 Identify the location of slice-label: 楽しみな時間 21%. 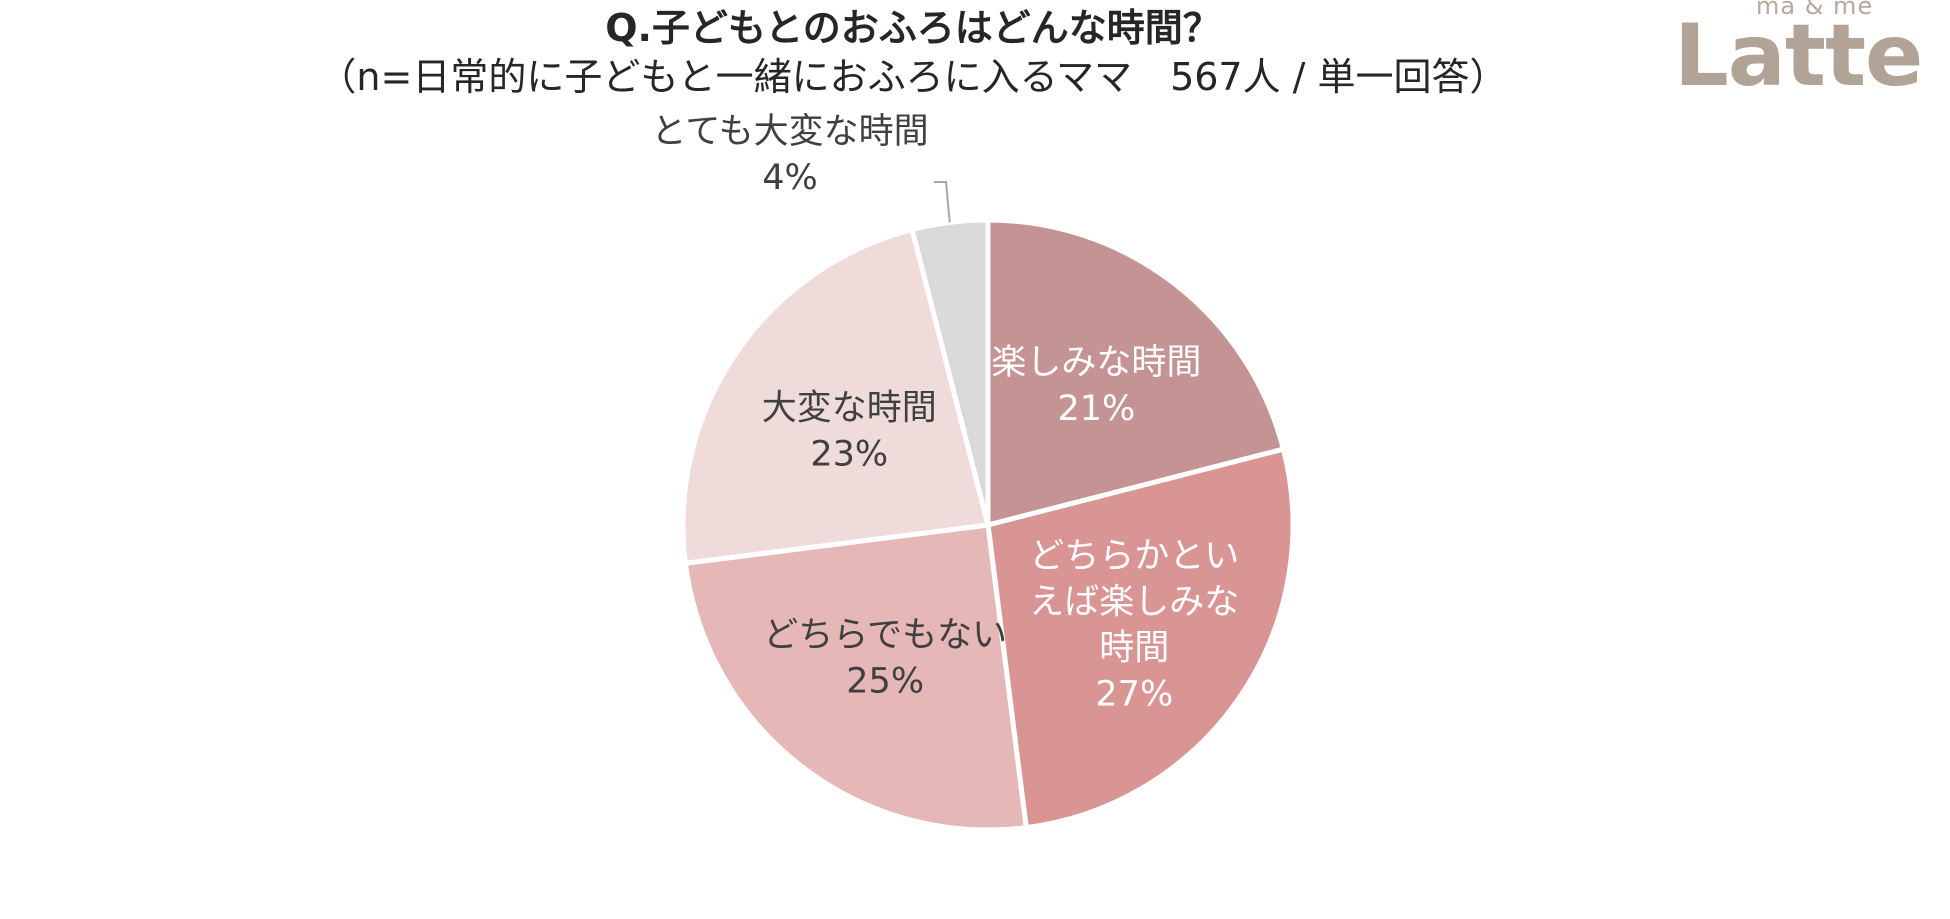
(1096, 386).